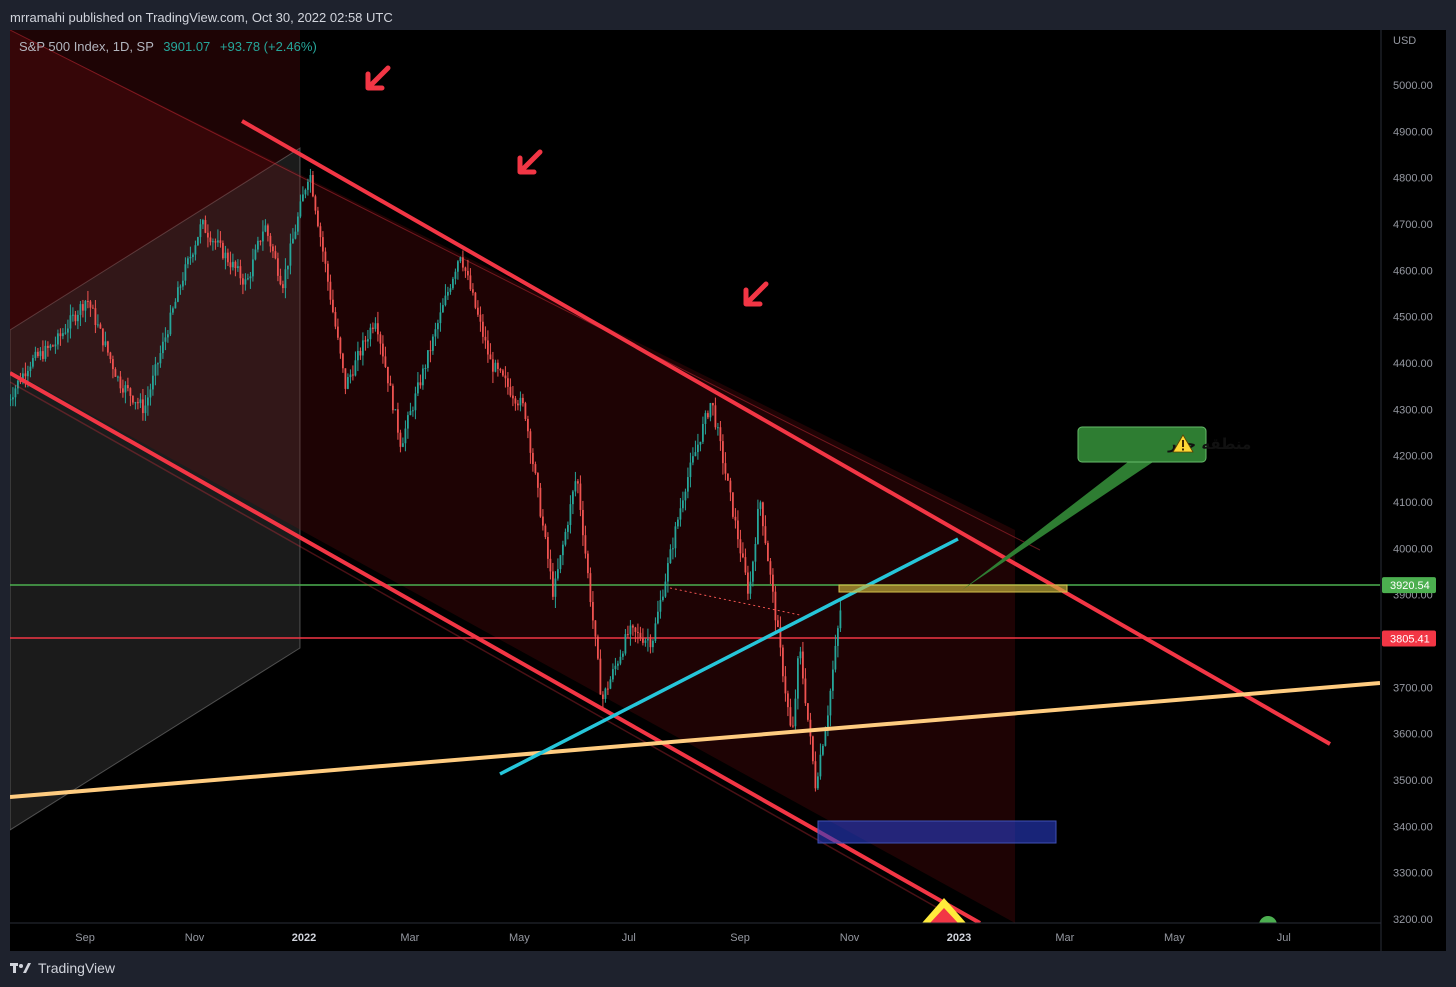 The image size is (1456, 987). What do you see at coordinates (77, 968) in the screenshot?
I see `tradingview-brand: TradingView` at bounding box center [77, 968].